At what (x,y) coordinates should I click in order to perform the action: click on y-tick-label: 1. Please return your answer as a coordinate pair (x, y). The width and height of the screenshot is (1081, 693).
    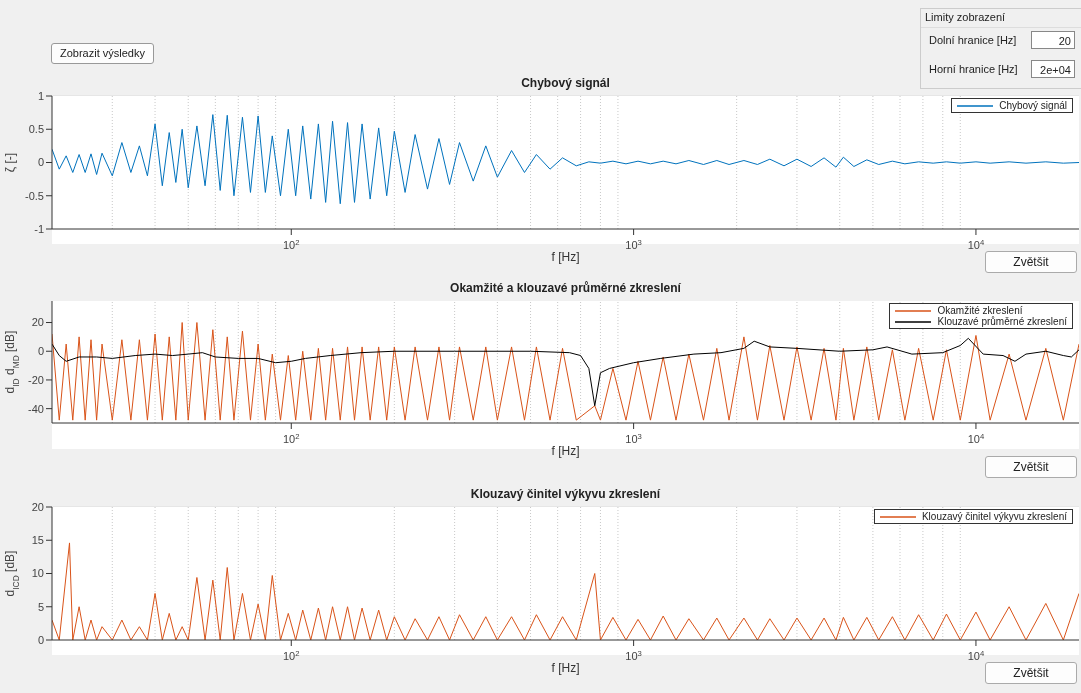
    Looking at the image, I should click on (40, 95).